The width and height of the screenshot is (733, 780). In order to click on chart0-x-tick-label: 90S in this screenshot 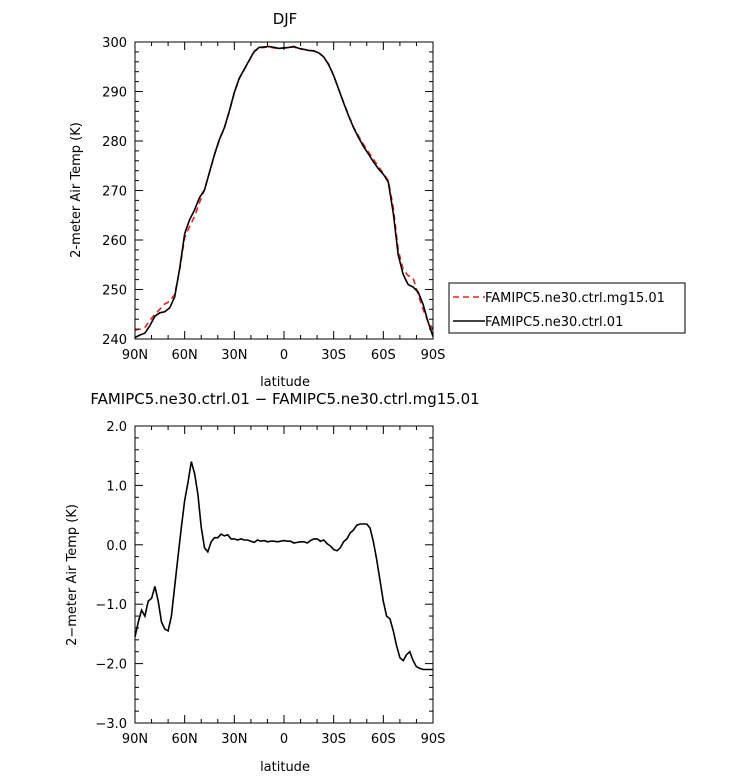, I will do `click(433, 355)`.